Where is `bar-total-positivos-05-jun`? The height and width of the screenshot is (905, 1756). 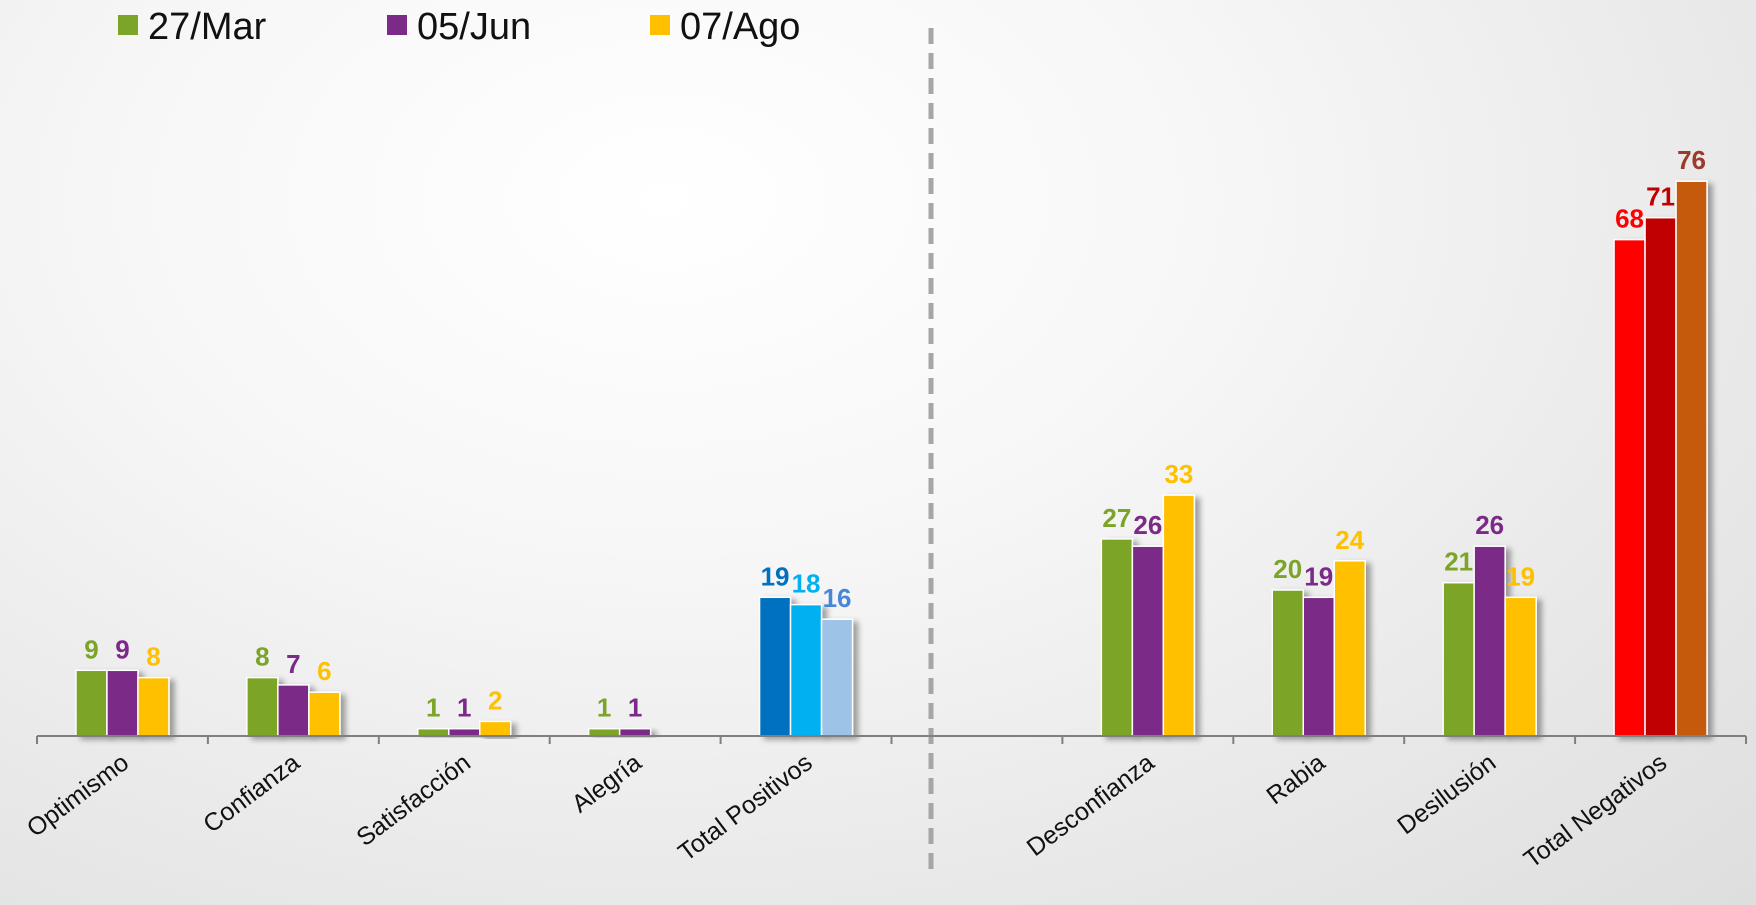
bar-total-positivos-05-jun is located at coordinates (806, 670).